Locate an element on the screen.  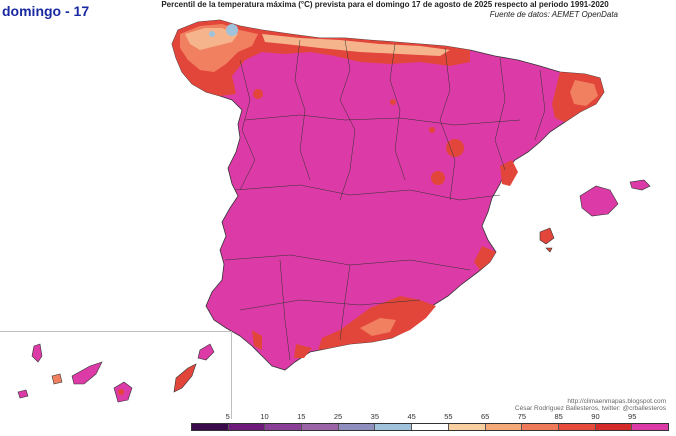
legend-tick-label: 35 is located at coordinates (375, 416).